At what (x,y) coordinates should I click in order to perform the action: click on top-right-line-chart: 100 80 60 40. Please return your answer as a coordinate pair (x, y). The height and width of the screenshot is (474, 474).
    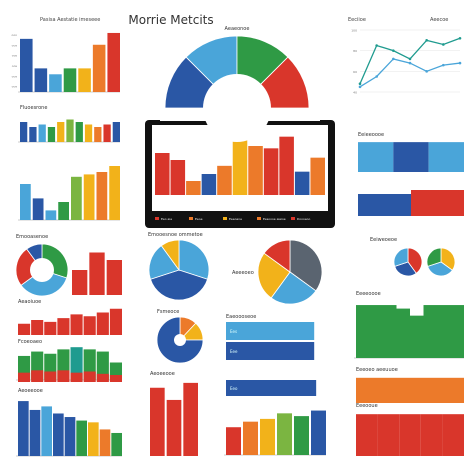
    Looking at the image, I should click on (406, 62).